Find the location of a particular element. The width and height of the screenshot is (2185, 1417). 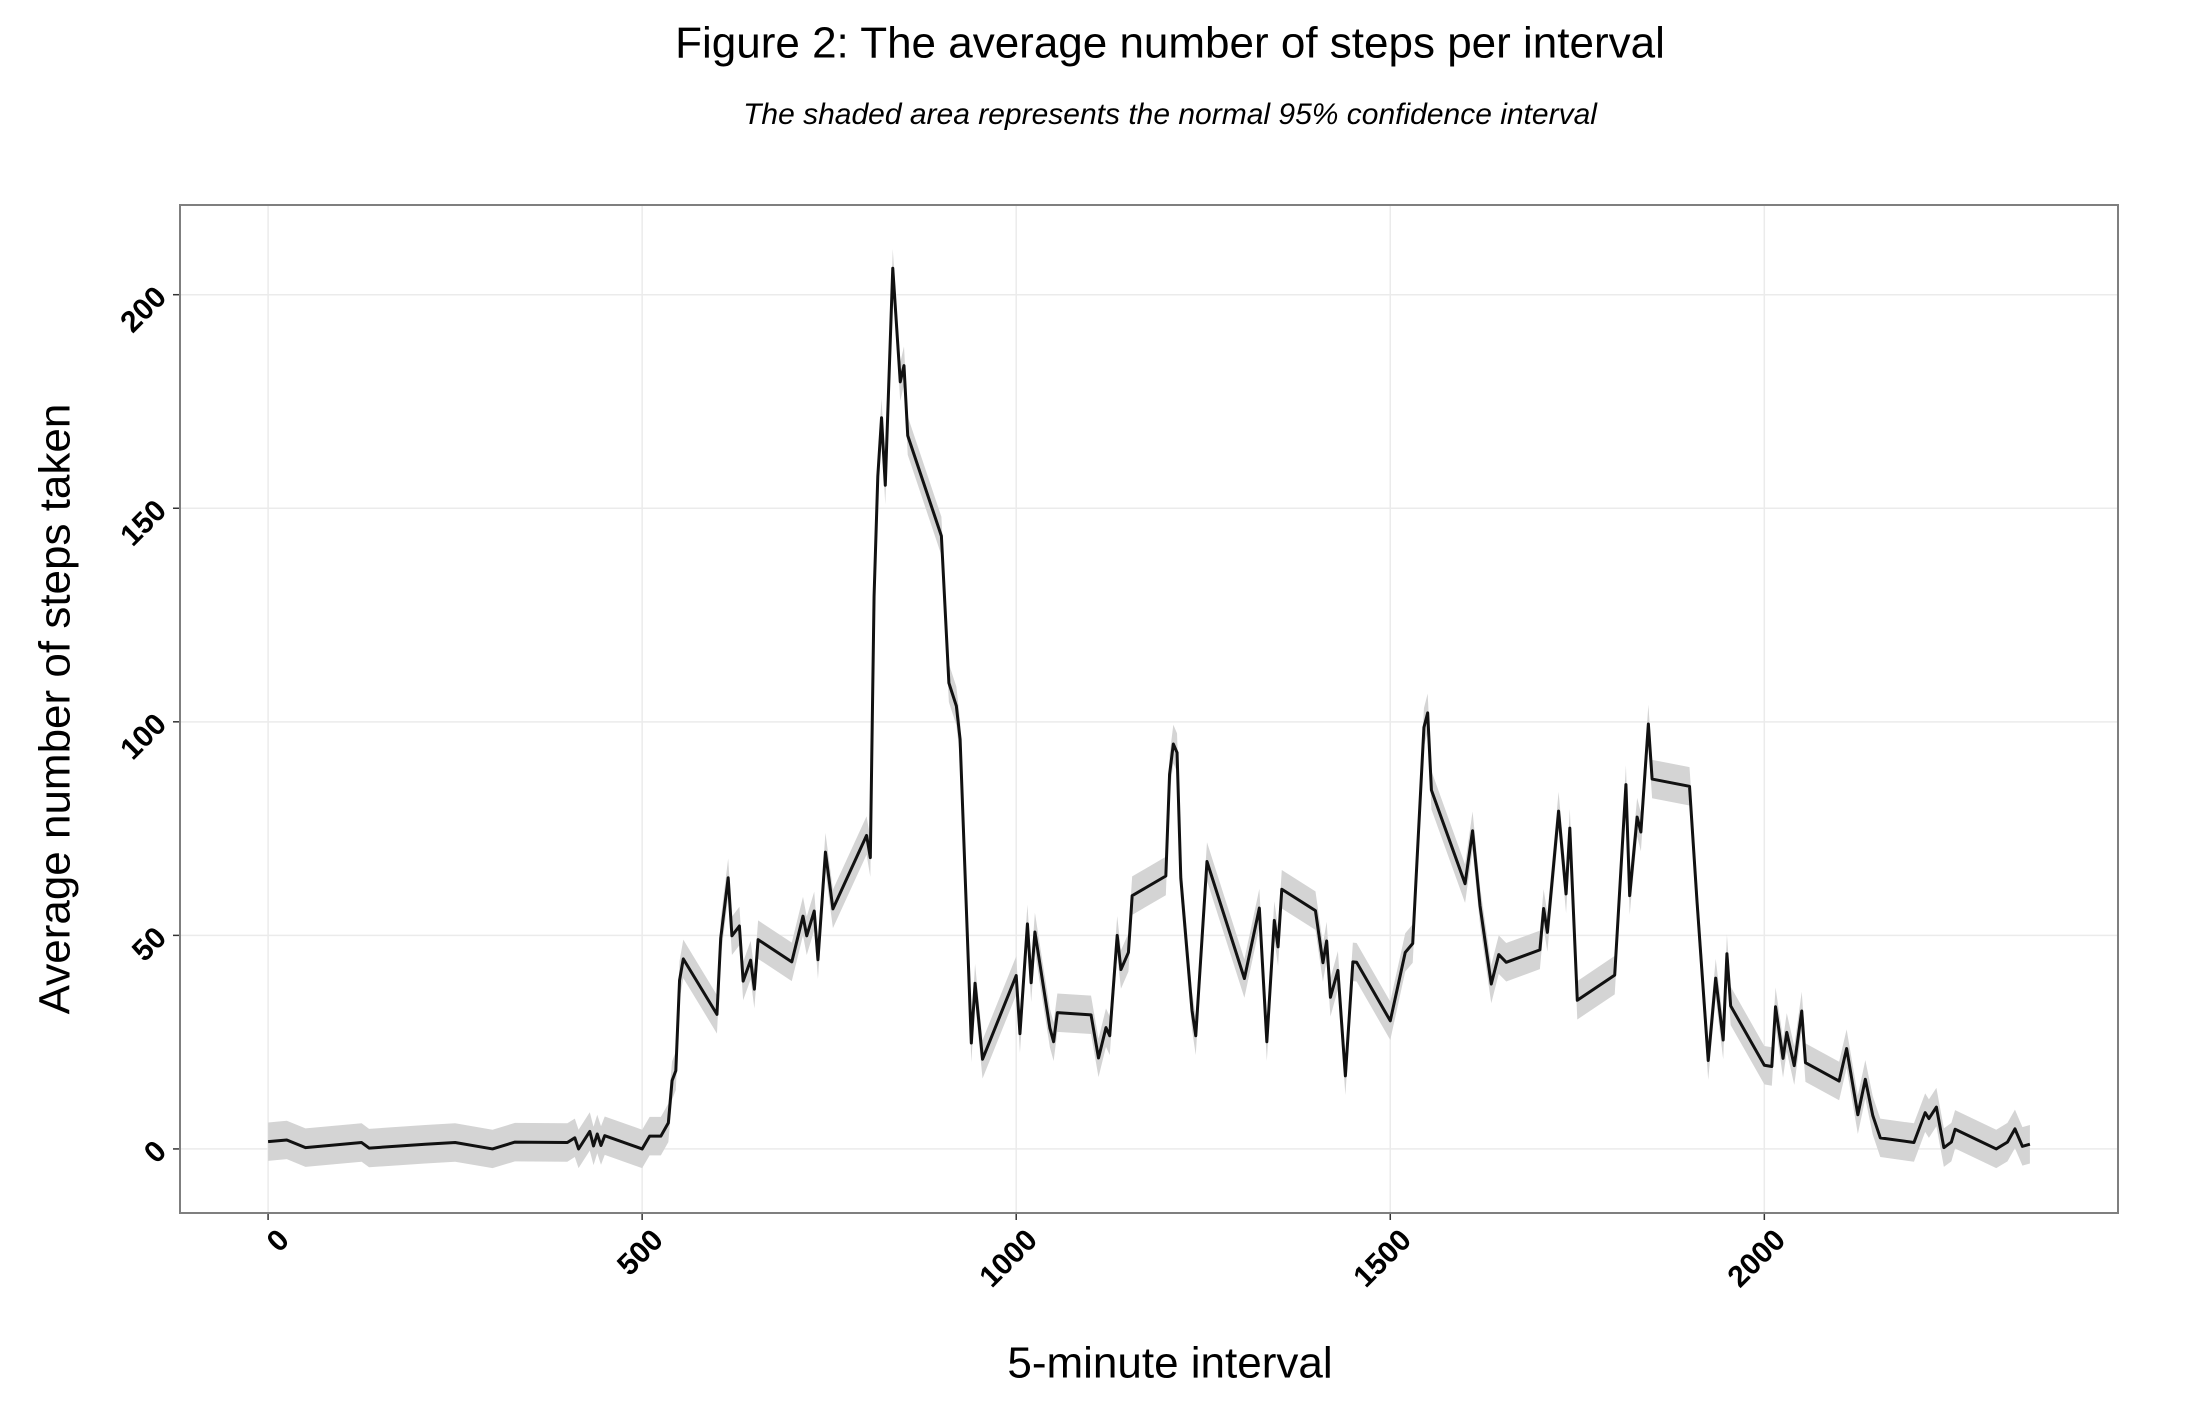

x-axis-label: 5-minute interval is located at coordinates (1169, 1363).